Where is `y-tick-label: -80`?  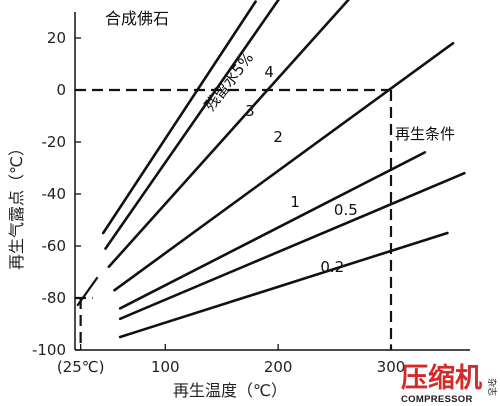 y-tick-label: -80 is located at coordinates (54, 298).